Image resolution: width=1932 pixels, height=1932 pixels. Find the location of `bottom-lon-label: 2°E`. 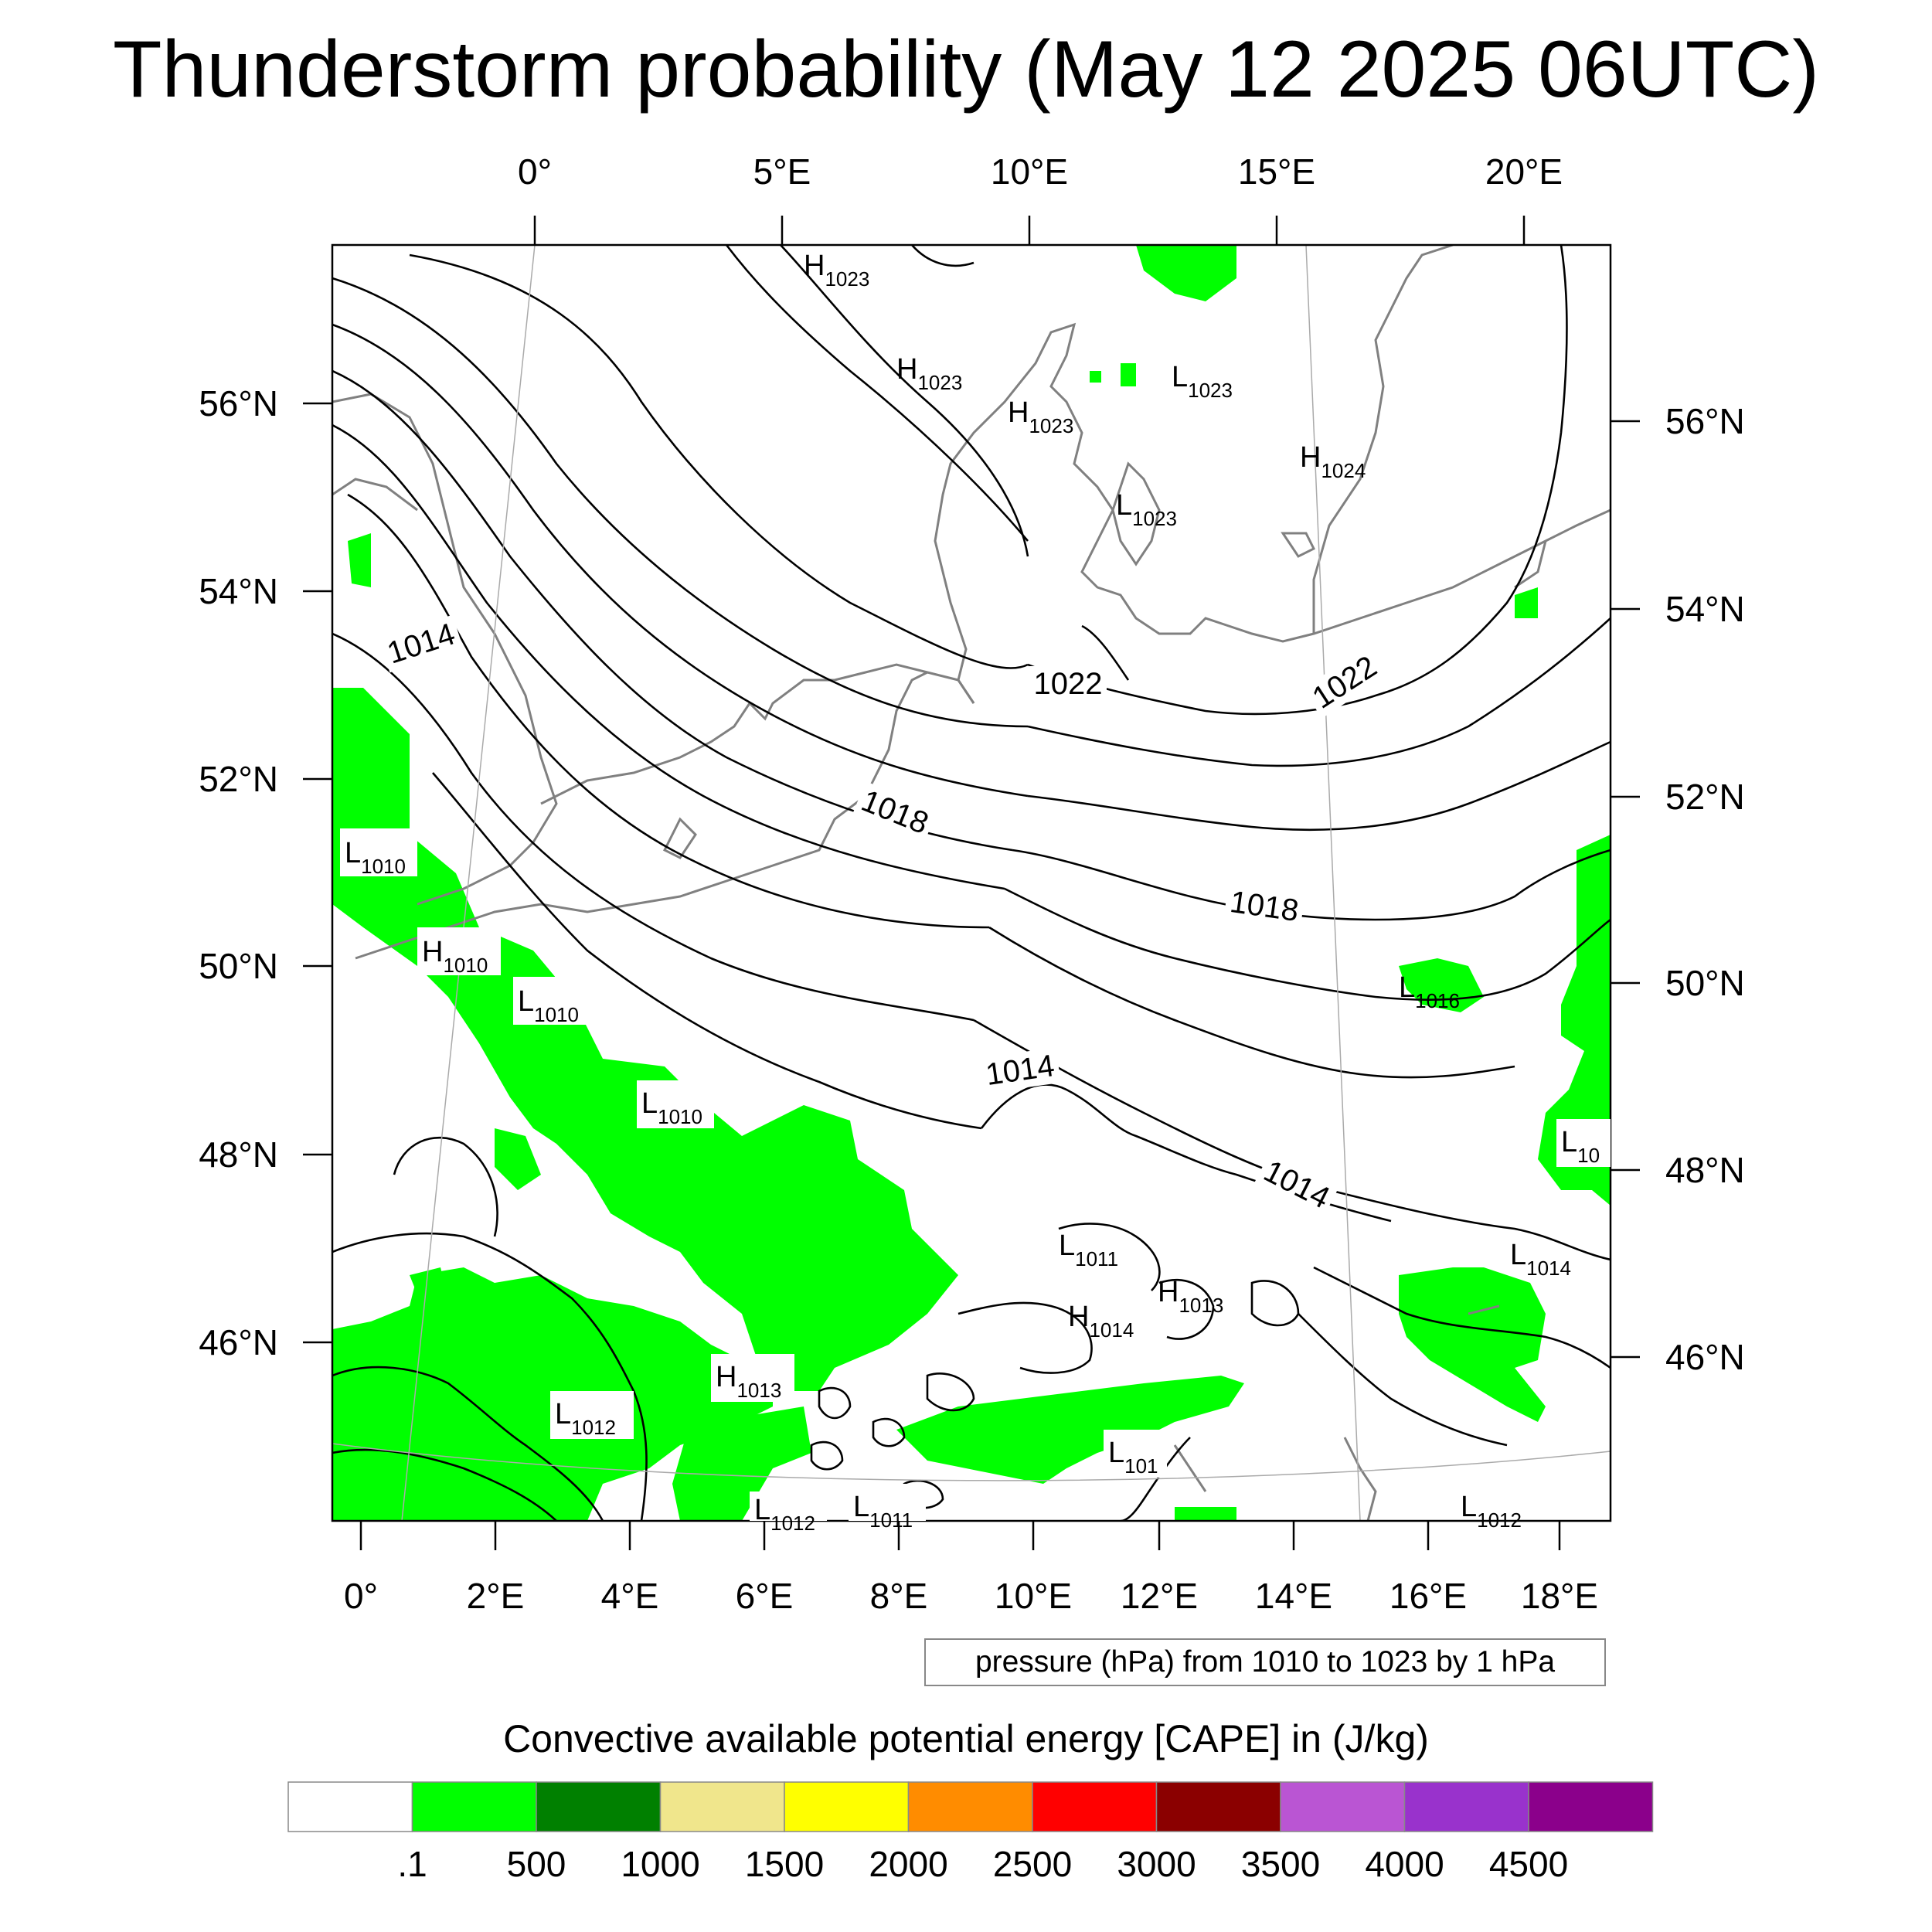

bottom-lon-label: 2°E is located at coordinates (496, 1596).